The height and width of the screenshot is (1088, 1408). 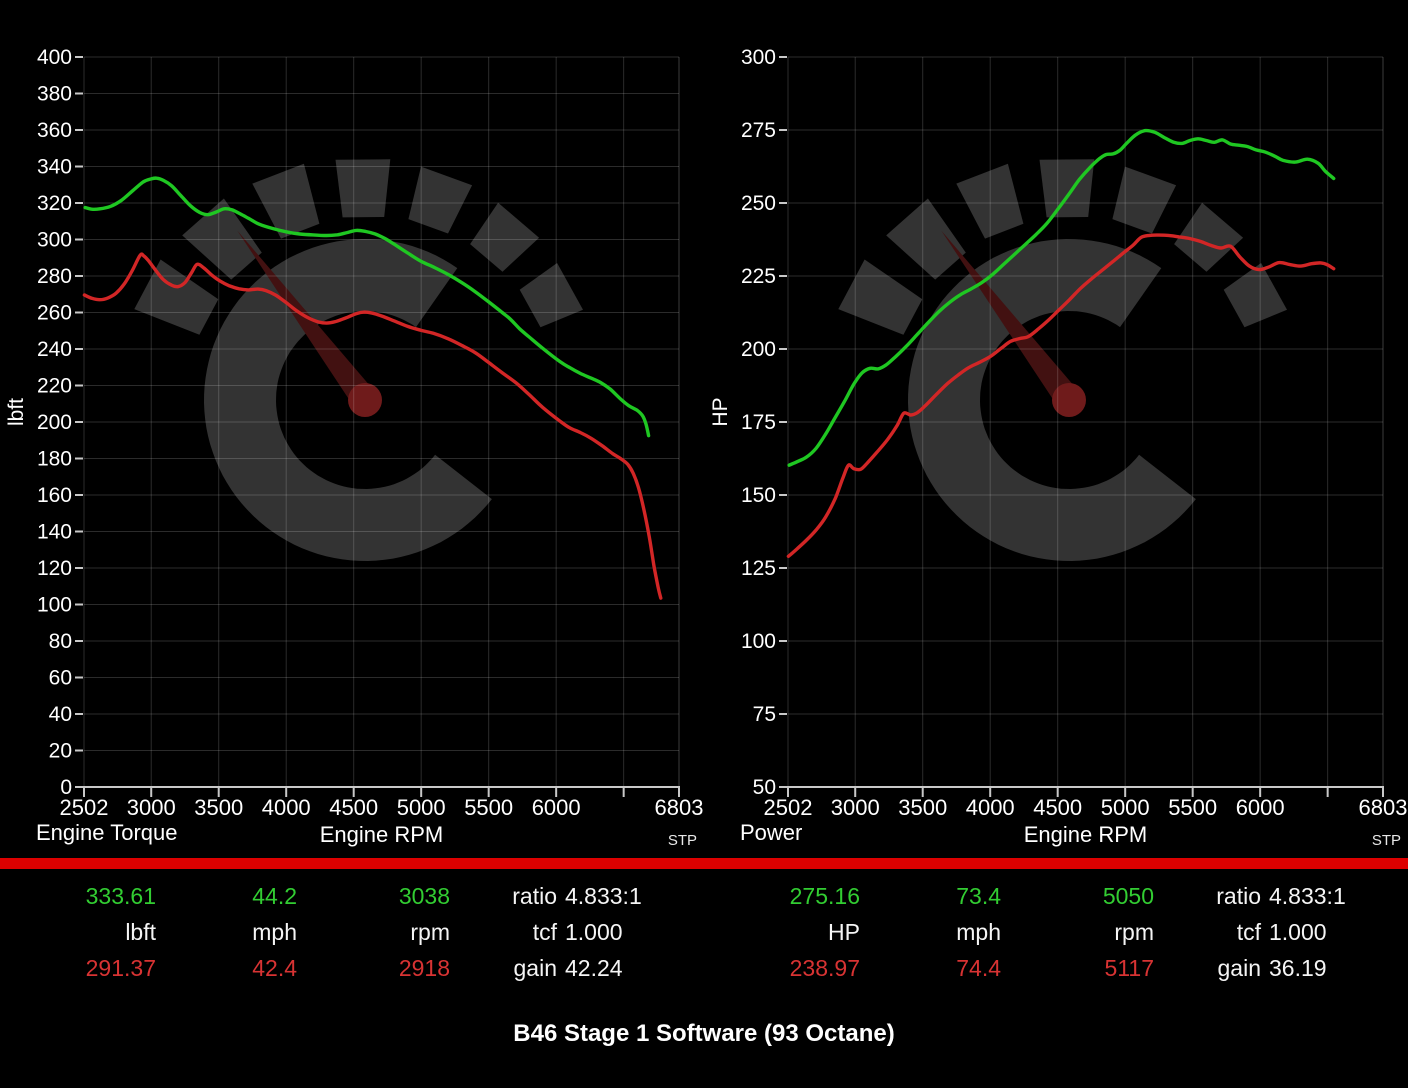 I want to click on y-tick-label: 340, so click(x=54, y=167).